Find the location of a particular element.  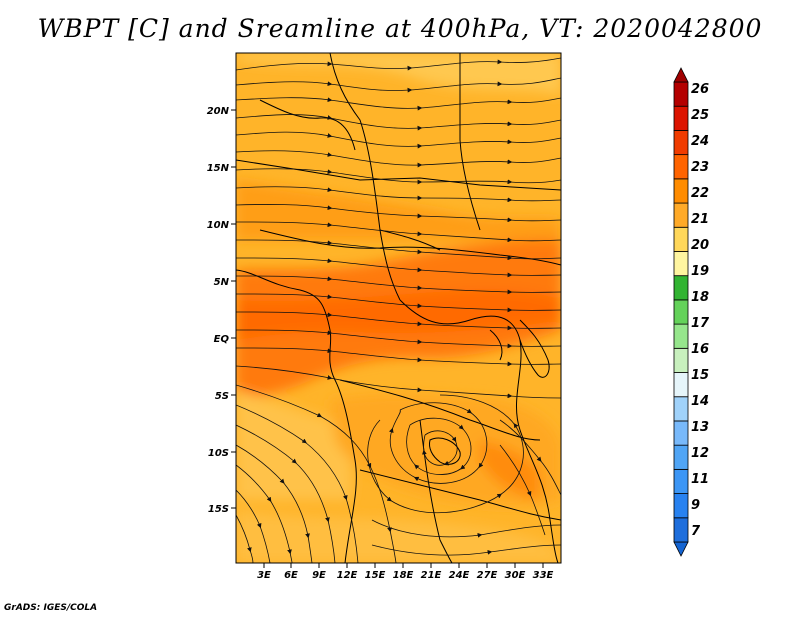

colorbar-label-7: 7 is located at coordinates (696, 531).